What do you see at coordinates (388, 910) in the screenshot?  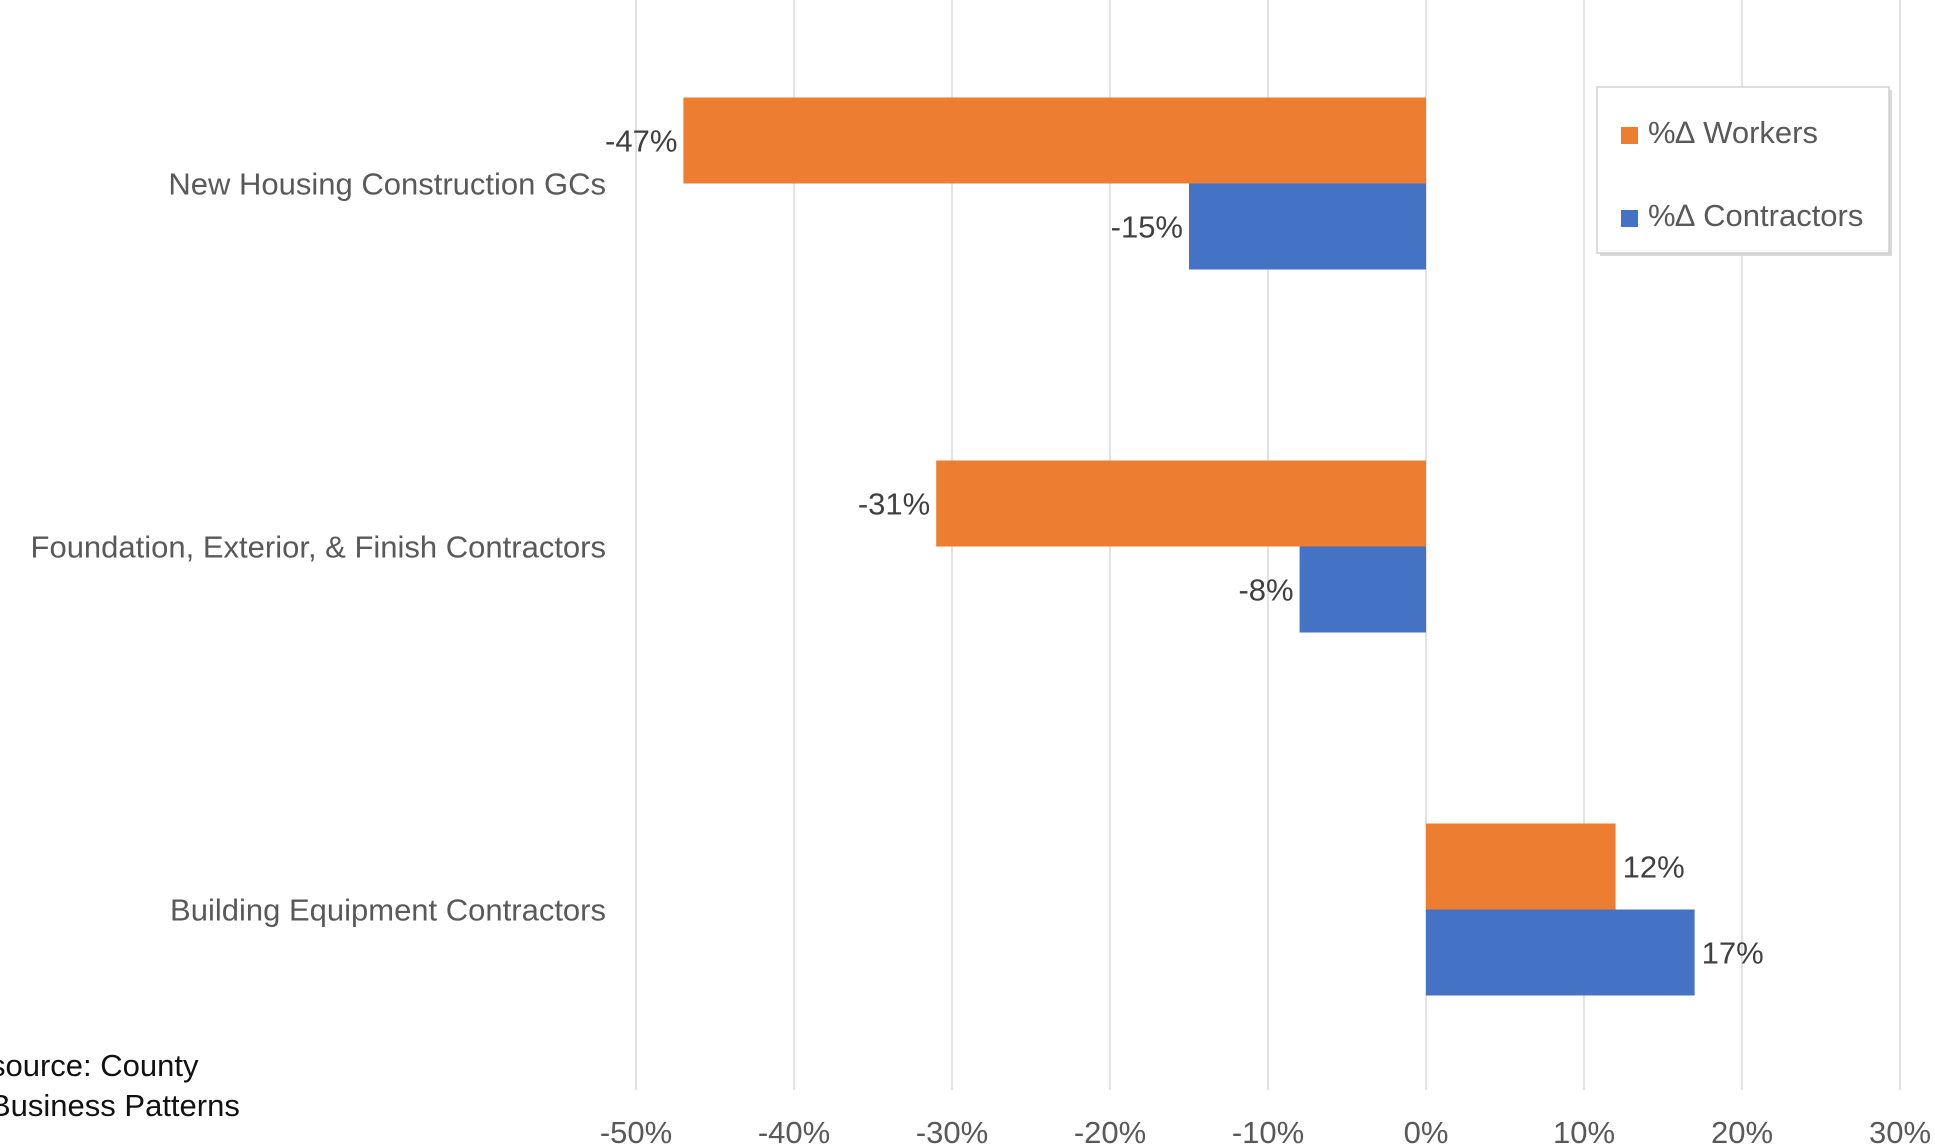 I see `category-label: Building Equipment Contractors` at bounding box center [388, 910].